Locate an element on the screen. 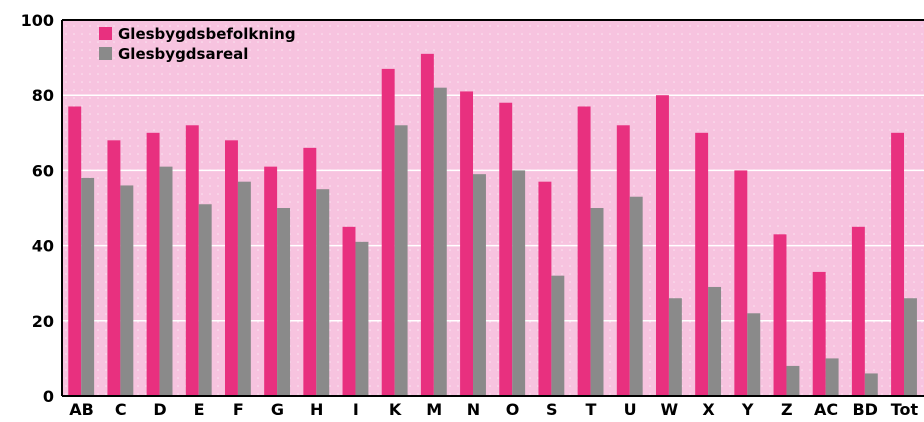 This screenshot has height=422, width=924. x-tick-label: E is located at coordinates (199, 409).